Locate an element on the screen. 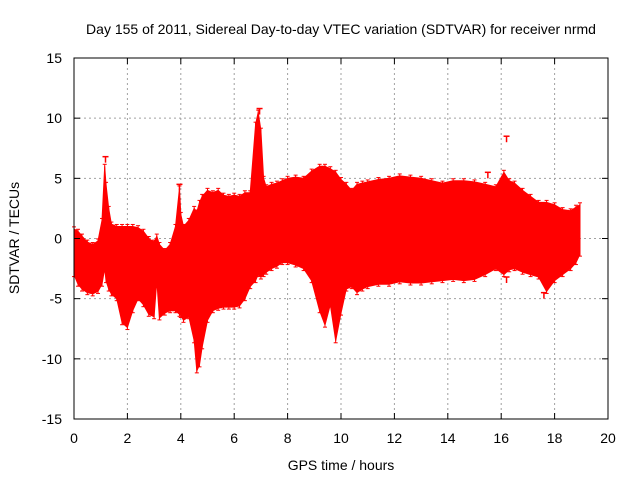 This screenshot has width=640, height=480. y-axis-label: SDTVAR / TECUs is located at coordinates (14, 238).